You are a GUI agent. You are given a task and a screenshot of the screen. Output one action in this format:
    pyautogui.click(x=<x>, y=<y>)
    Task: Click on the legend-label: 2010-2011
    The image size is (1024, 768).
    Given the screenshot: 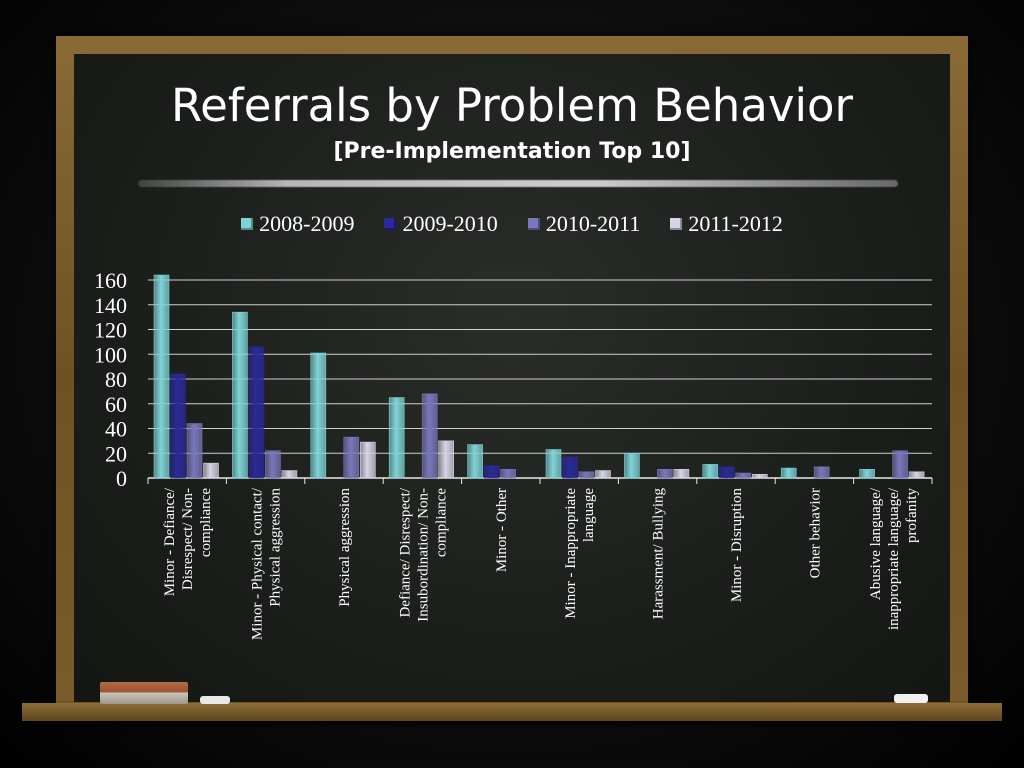 What is the action you would take?
    pyautogui.click(x=593, y=223)
    